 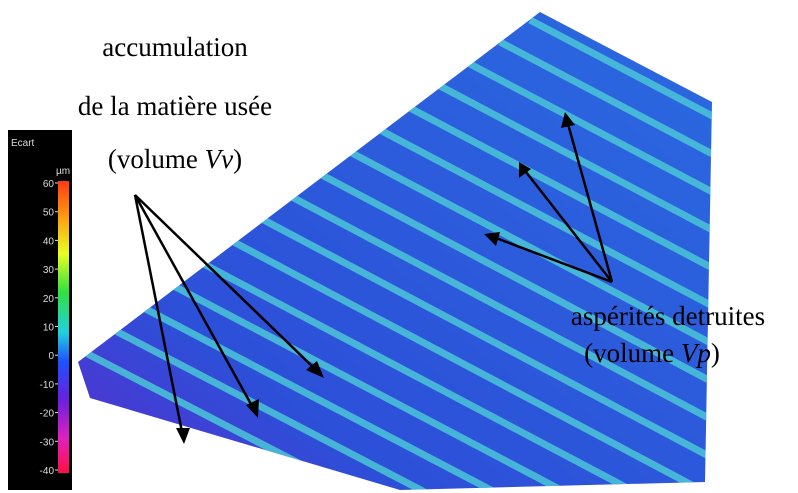 I want to click on colorbar-tick-label: 10, so click(x=49, y=328).